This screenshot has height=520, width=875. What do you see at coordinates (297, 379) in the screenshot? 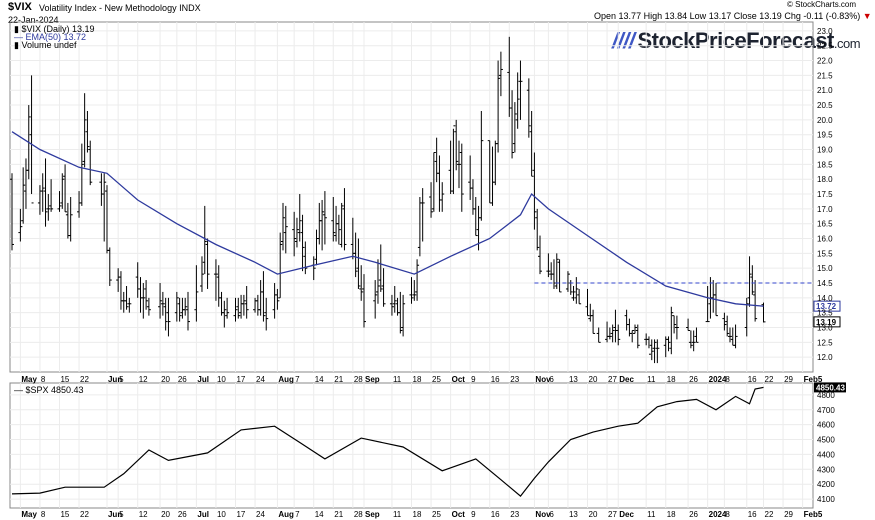
I see `vix-x-tick-label: 7` at bounding box center [297, 379].